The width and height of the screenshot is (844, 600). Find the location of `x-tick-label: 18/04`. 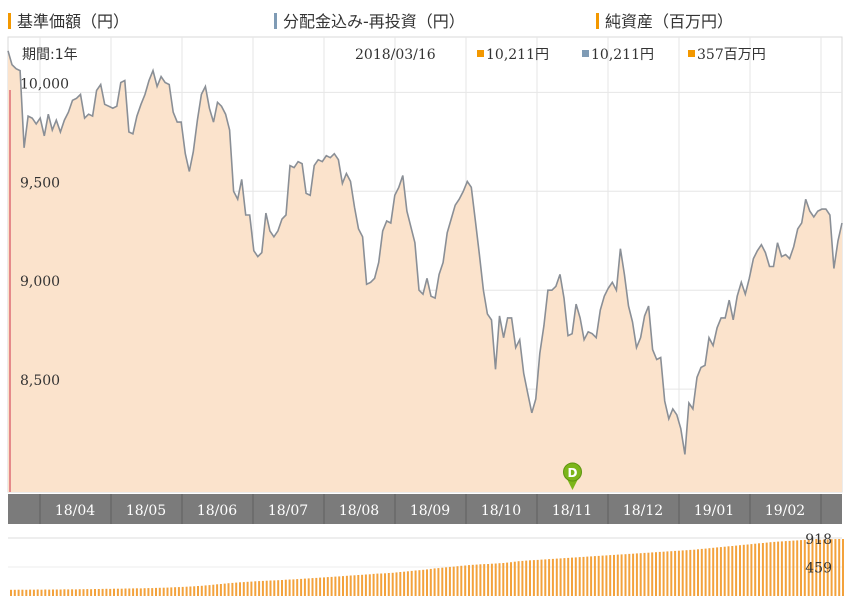

x-tick-label: 18/04 is located at coordinates (75, 511).